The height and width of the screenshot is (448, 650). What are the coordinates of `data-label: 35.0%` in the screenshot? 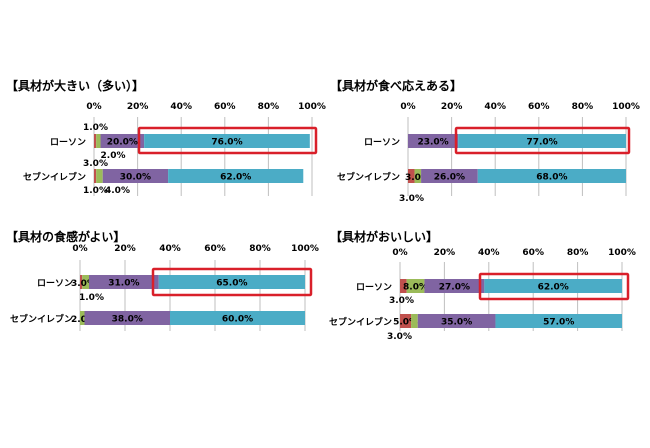 It's located at (456, 323).